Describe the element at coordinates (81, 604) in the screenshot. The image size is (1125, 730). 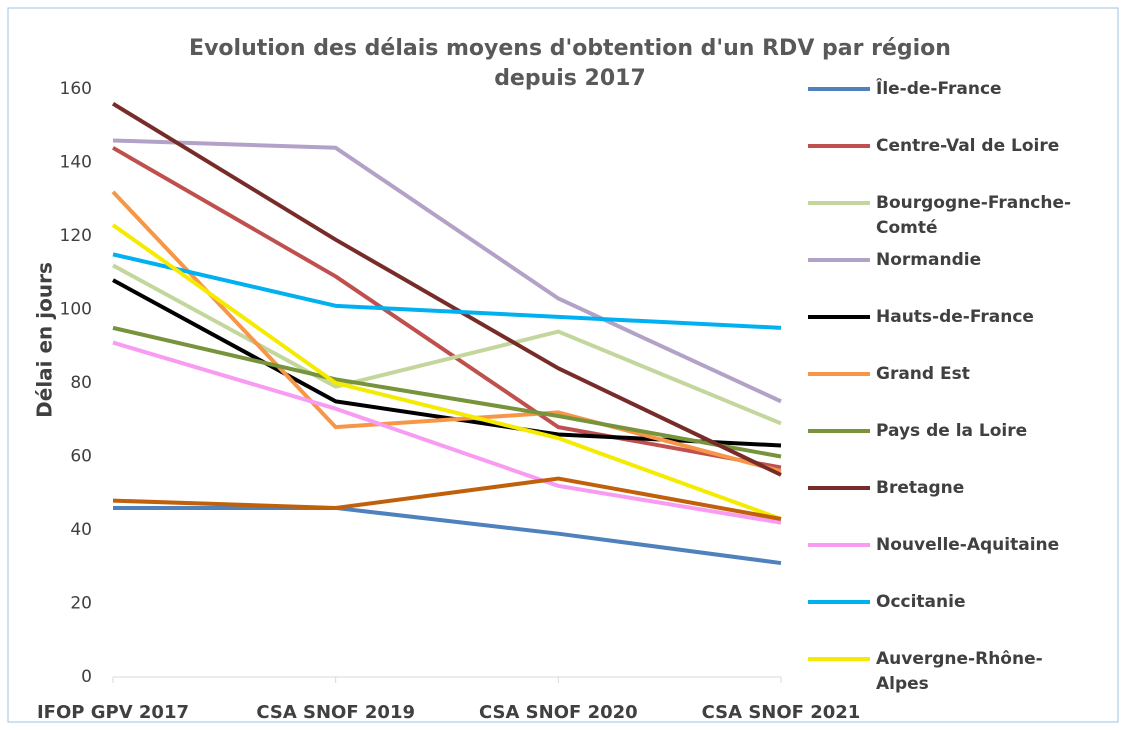
I see `y-tick-label: 20` at that location.